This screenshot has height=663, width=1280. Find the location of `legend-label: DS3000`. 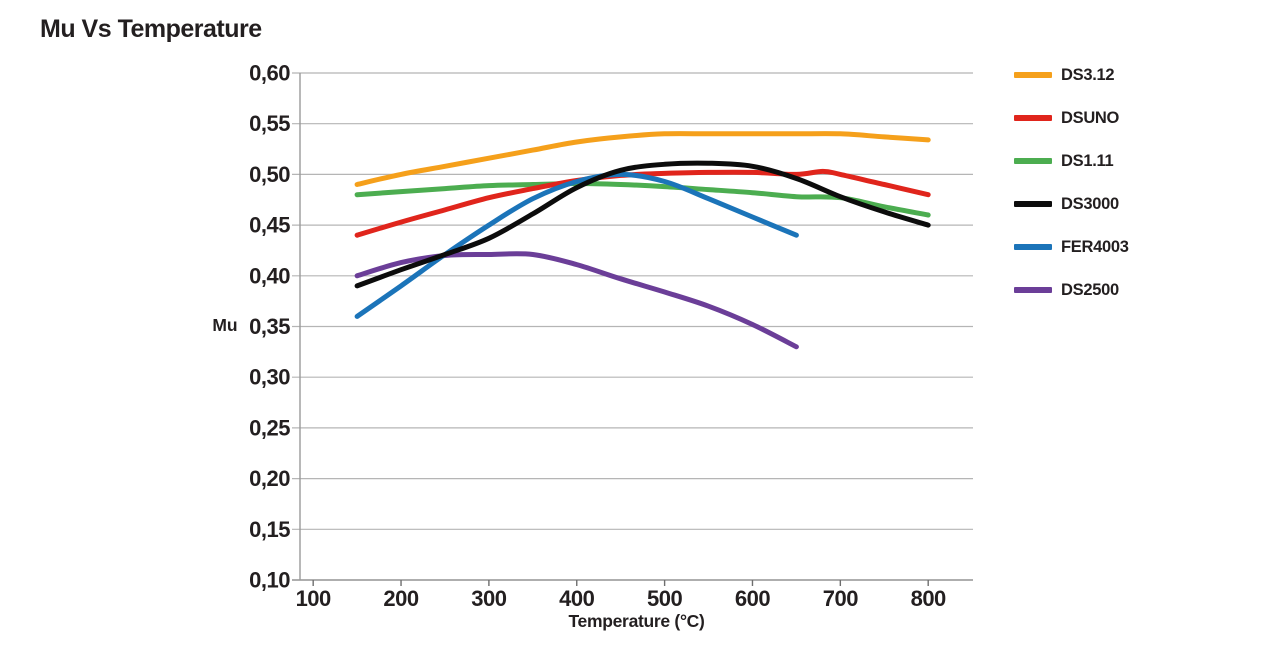

legend-label: DS3000 is located at coordinates (1090, 203).